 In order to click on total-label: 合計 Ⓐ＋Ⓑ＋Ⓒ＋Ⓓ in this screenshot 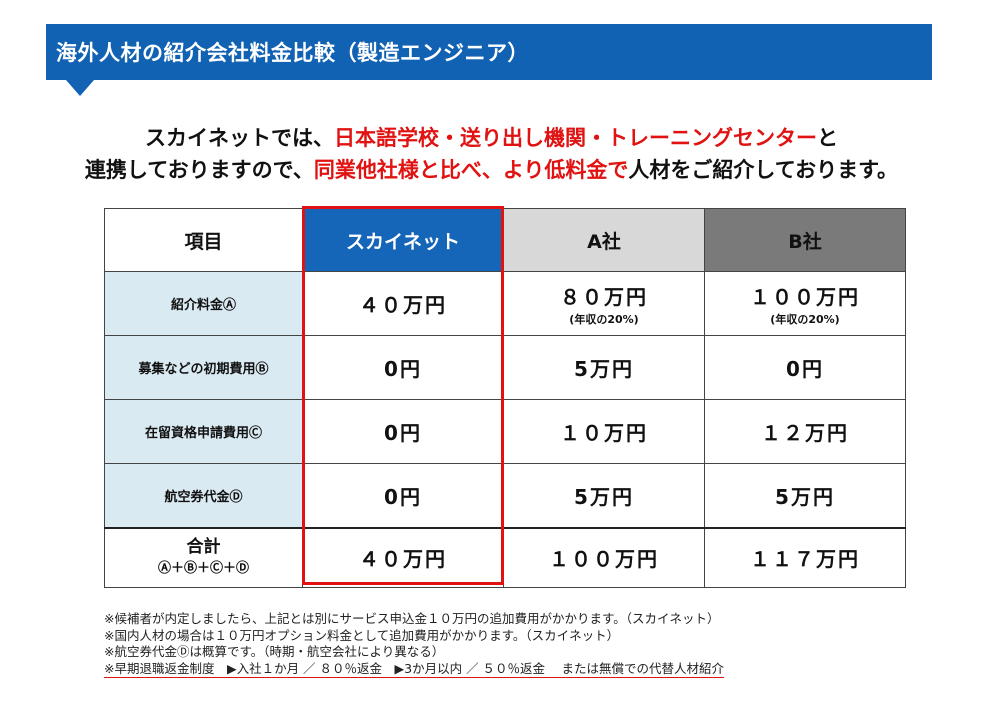, I will do `click(203, 557)`.